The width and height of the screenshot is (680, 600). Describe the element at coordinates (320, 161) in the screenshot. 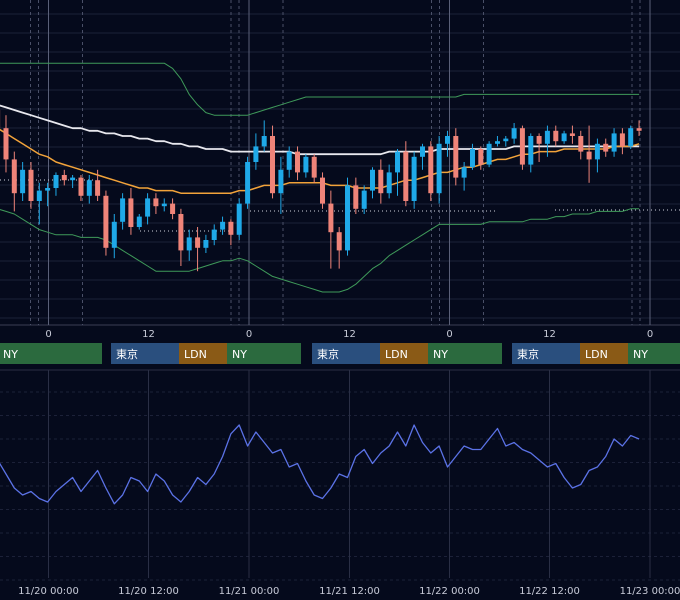

I see `moving-average-short-line` at that location.